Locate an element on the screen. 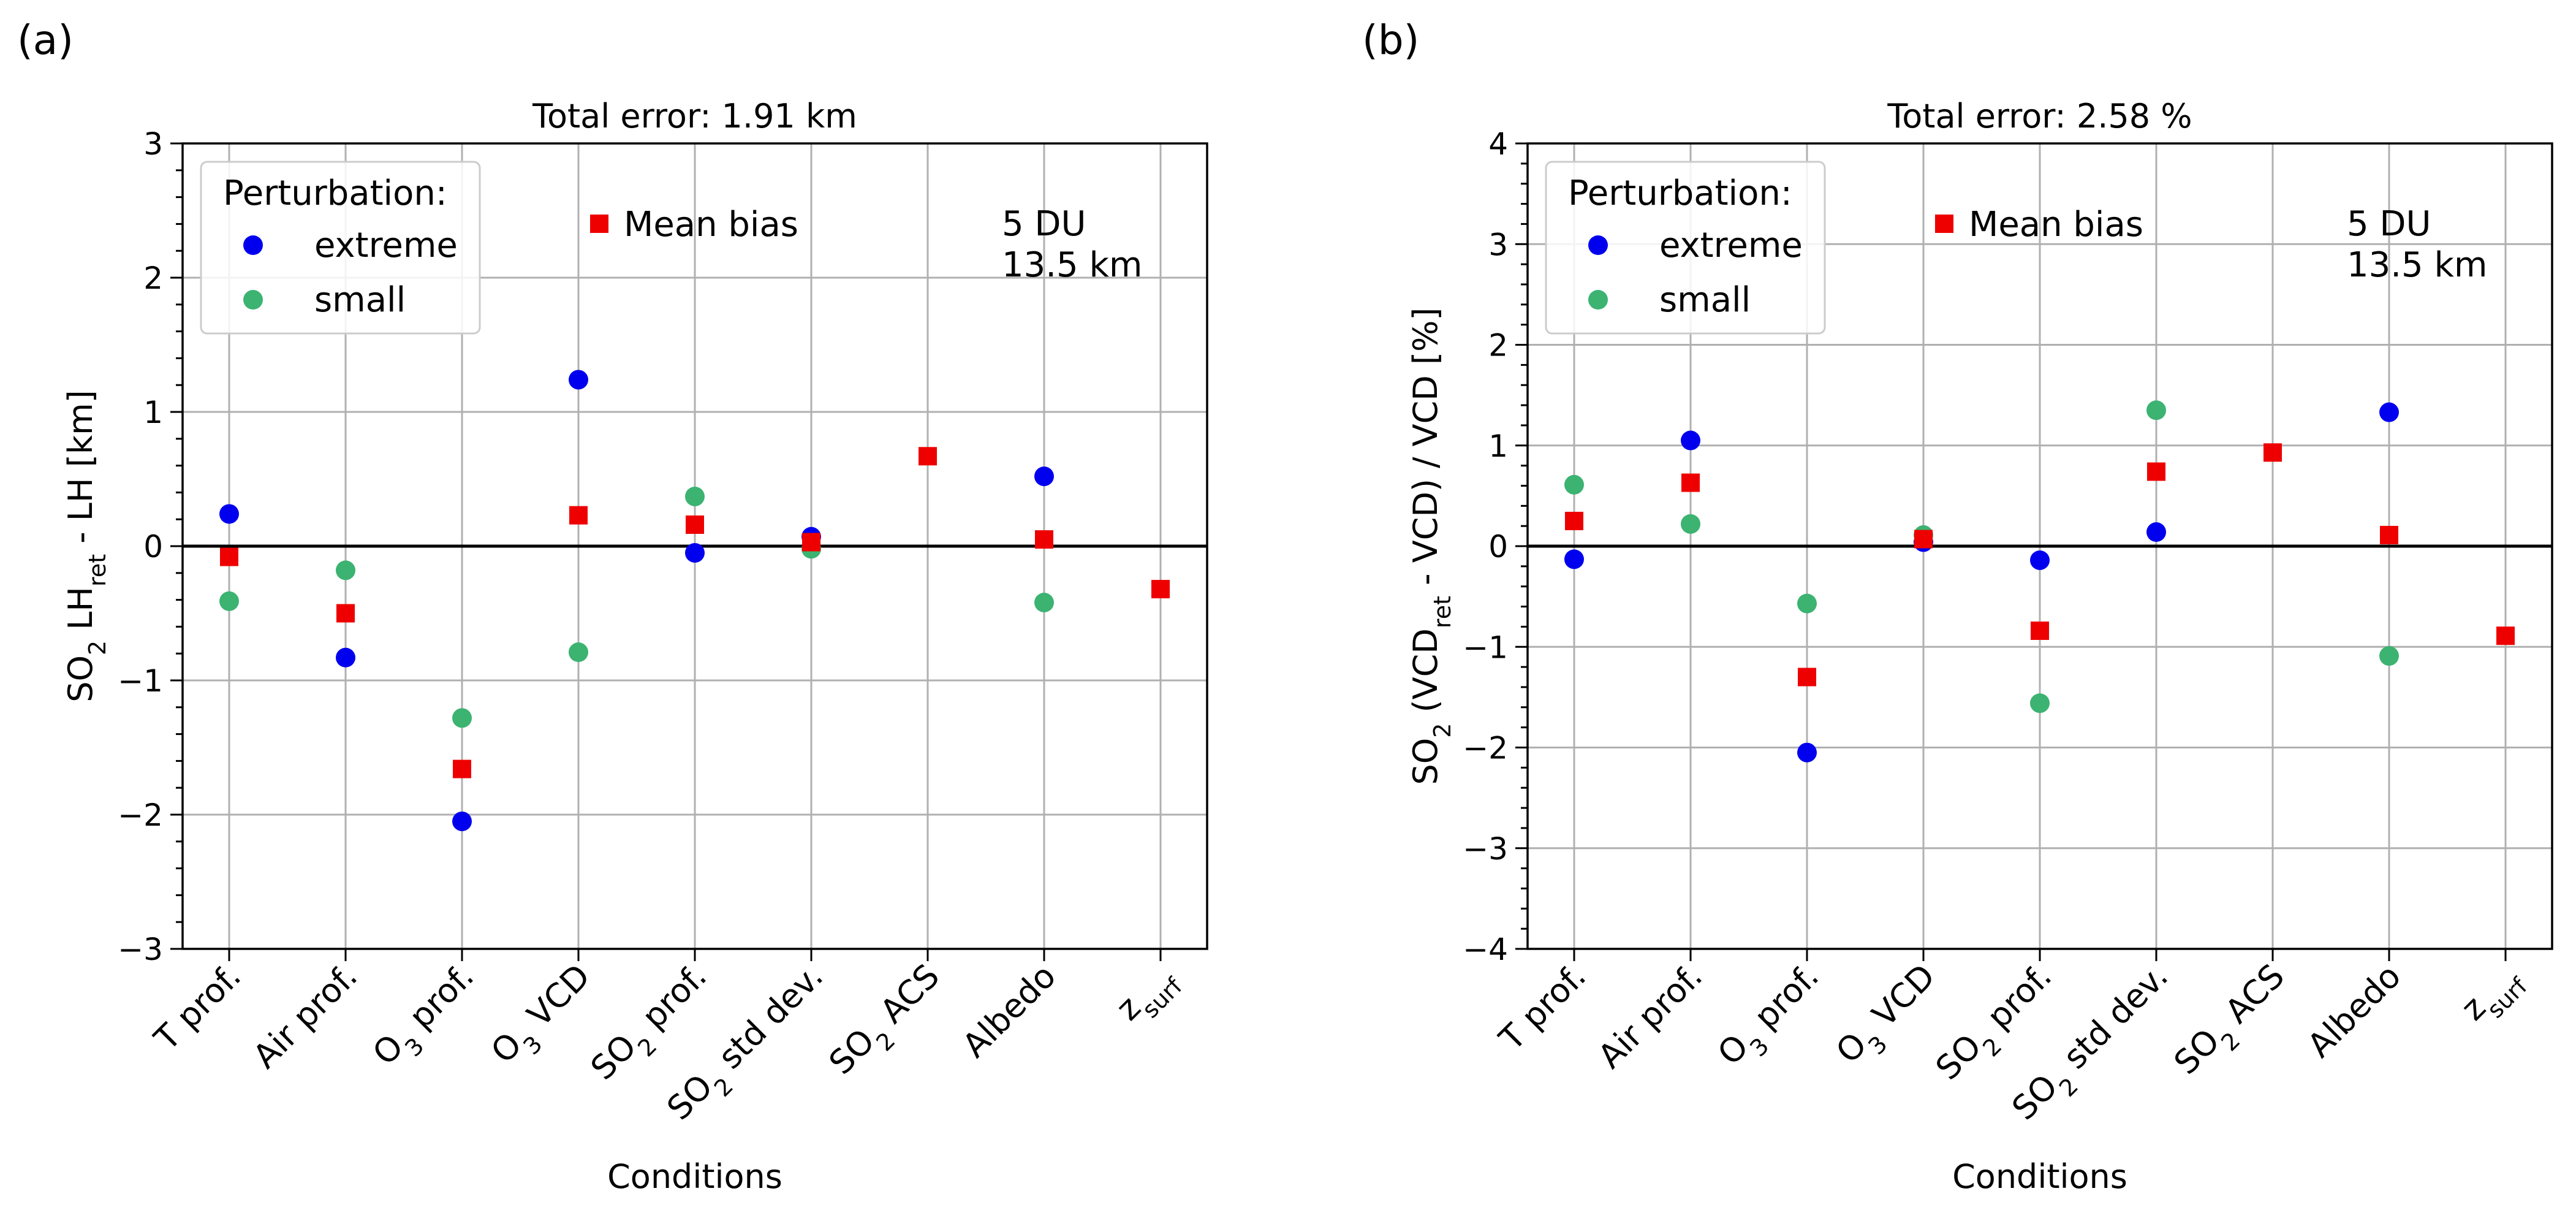  y-axis-label: SO2 LHret - LH [km] is located at coordinates (86, 546).